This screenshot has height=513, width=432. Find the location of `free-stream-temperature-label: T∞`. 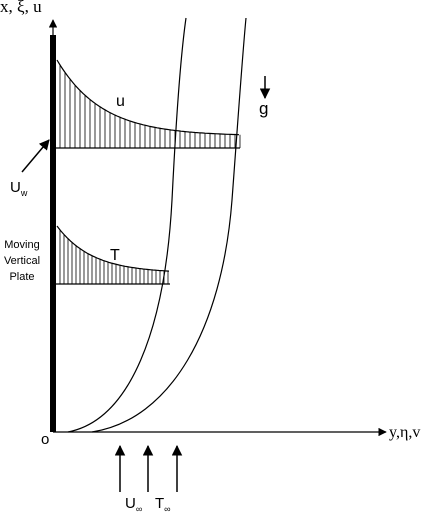

free-stream-temperature-label: T∞ is located at coordinates (163, 504).